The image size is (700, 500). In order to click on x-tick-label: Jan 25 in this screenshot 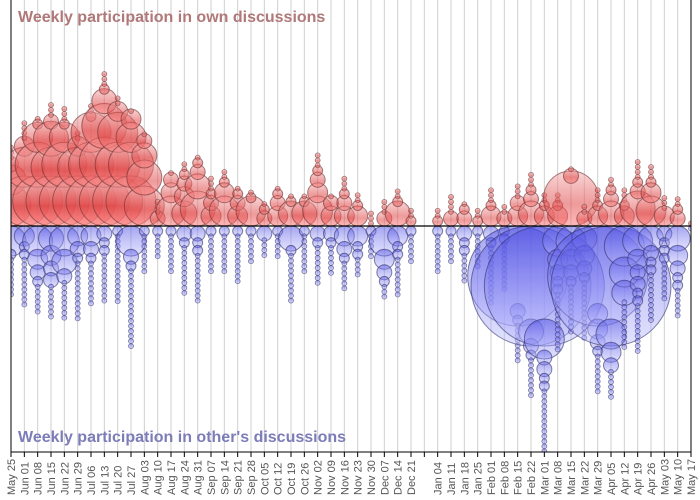, I will do `click(479, 478)`.